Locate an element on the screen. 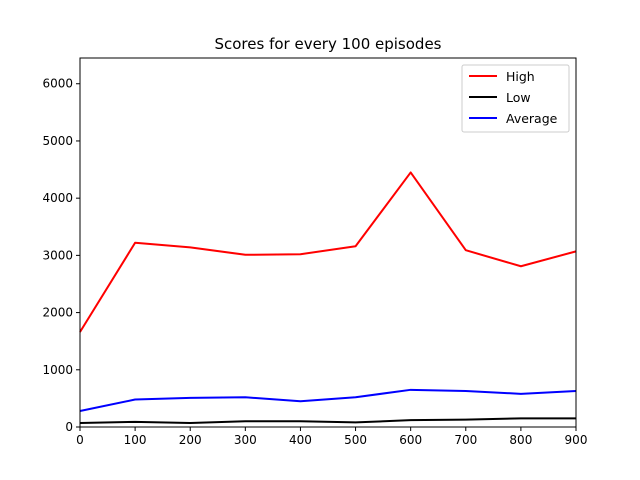  legend-label-high: High is located at coordinates (520, 76).